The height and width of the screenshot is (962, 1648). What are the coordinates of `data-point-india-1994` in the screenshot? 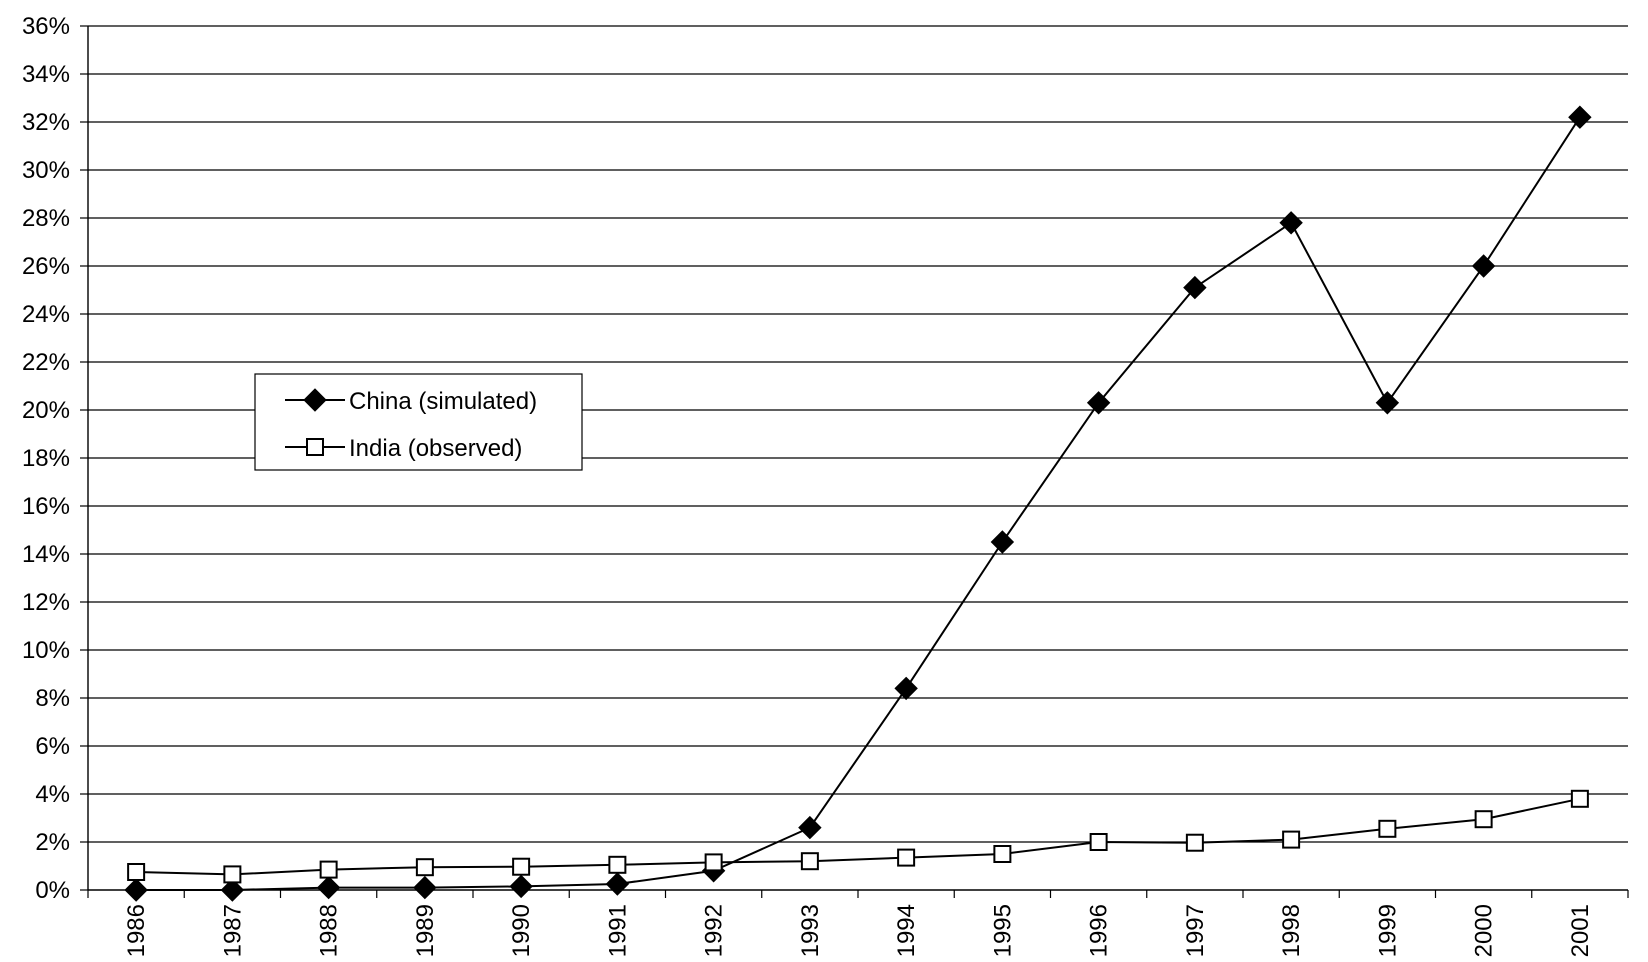 It's located at (906, 857).